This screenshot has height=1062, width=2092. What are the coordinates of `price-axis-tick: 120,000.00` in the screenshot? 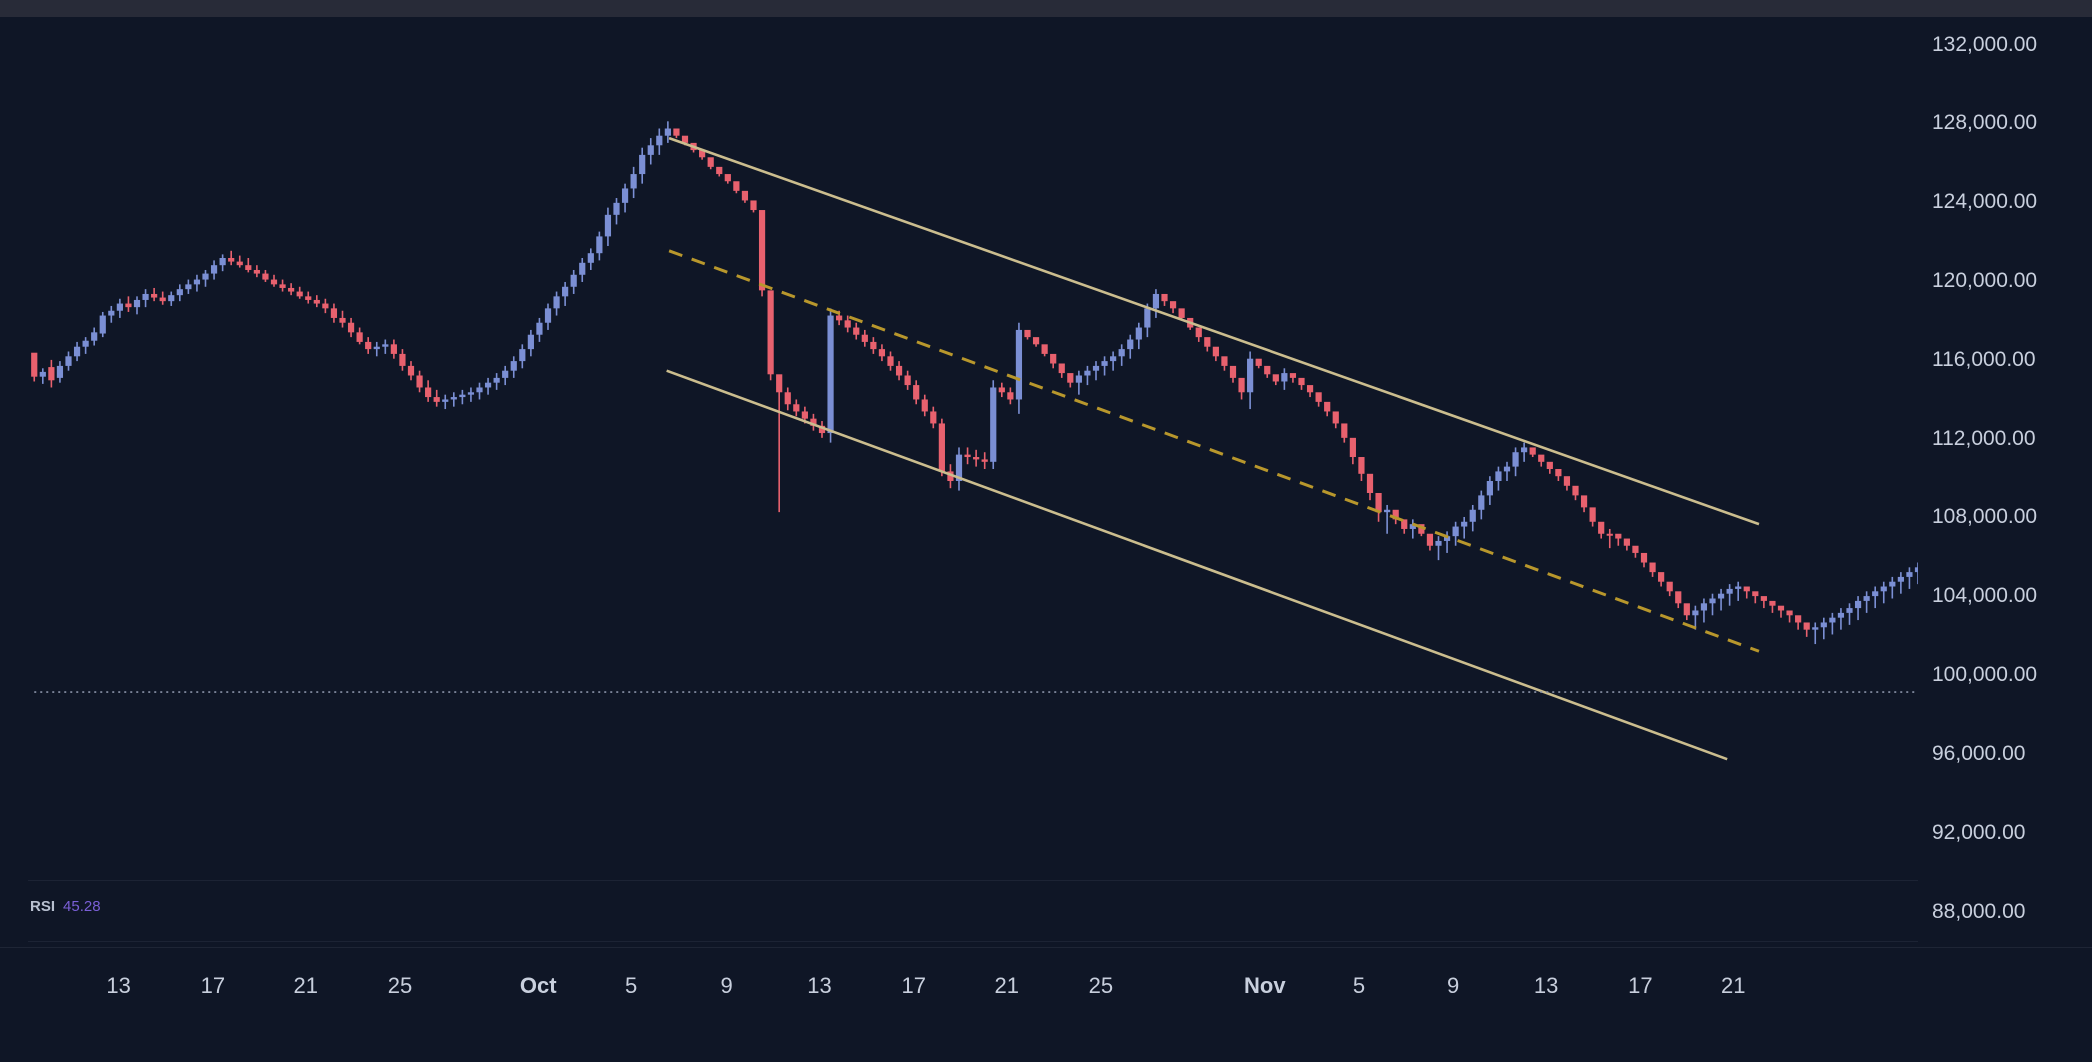 It's located at (1985, 281).